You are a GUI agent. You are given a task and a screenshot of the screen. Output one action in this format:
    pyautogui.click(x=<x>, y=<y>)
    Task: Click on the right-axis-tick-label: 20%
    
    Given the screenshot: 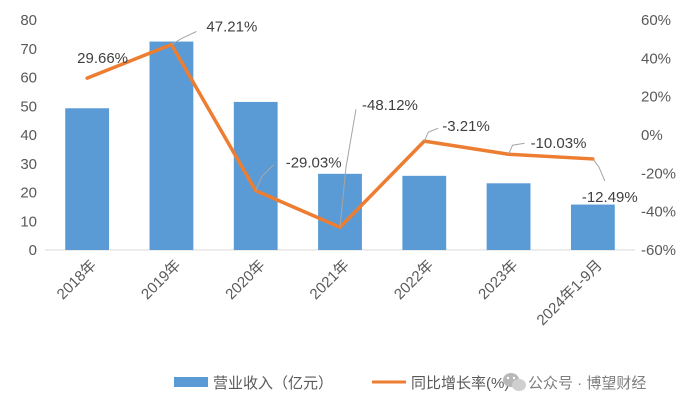 What is the action you would take?
    pyautogui.click(x=656, y=97)
    